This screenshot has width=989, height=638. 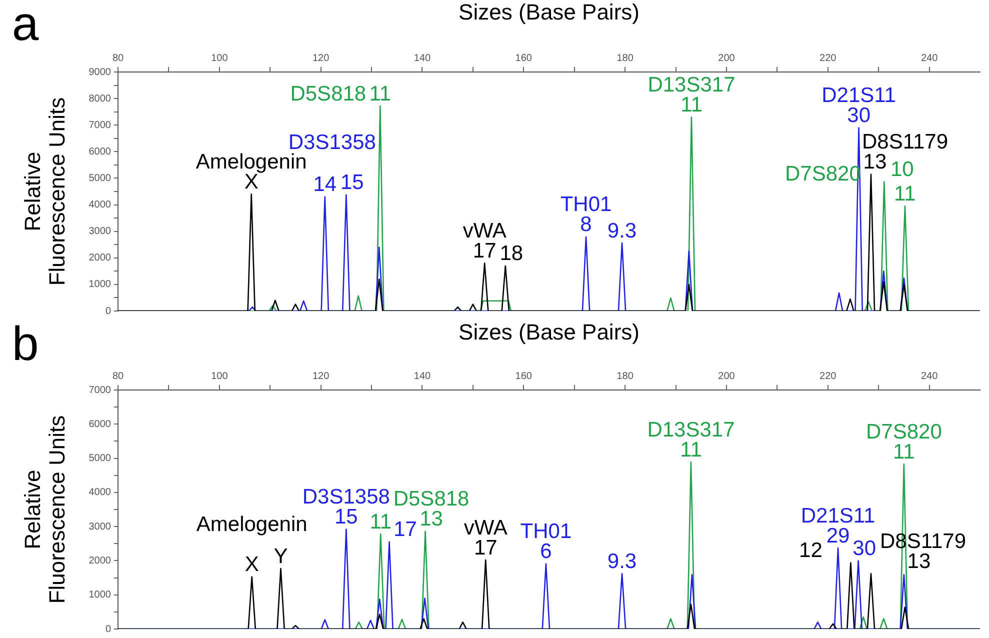 What do you see at coordinates (100, 72) in the screenshot?
I see `y-tick-label: 9000` at bounding box center [100, 72].